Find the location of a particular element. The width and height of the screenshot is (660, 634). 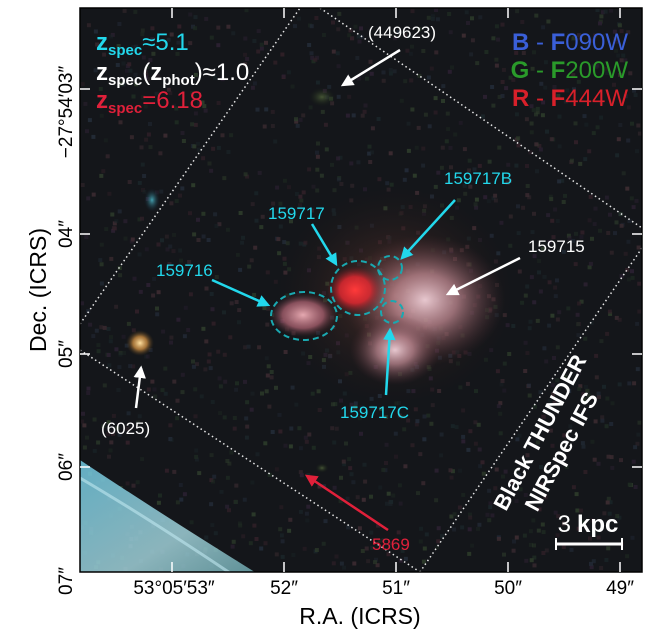

small-blue-source is located at coordinates (152, 200).